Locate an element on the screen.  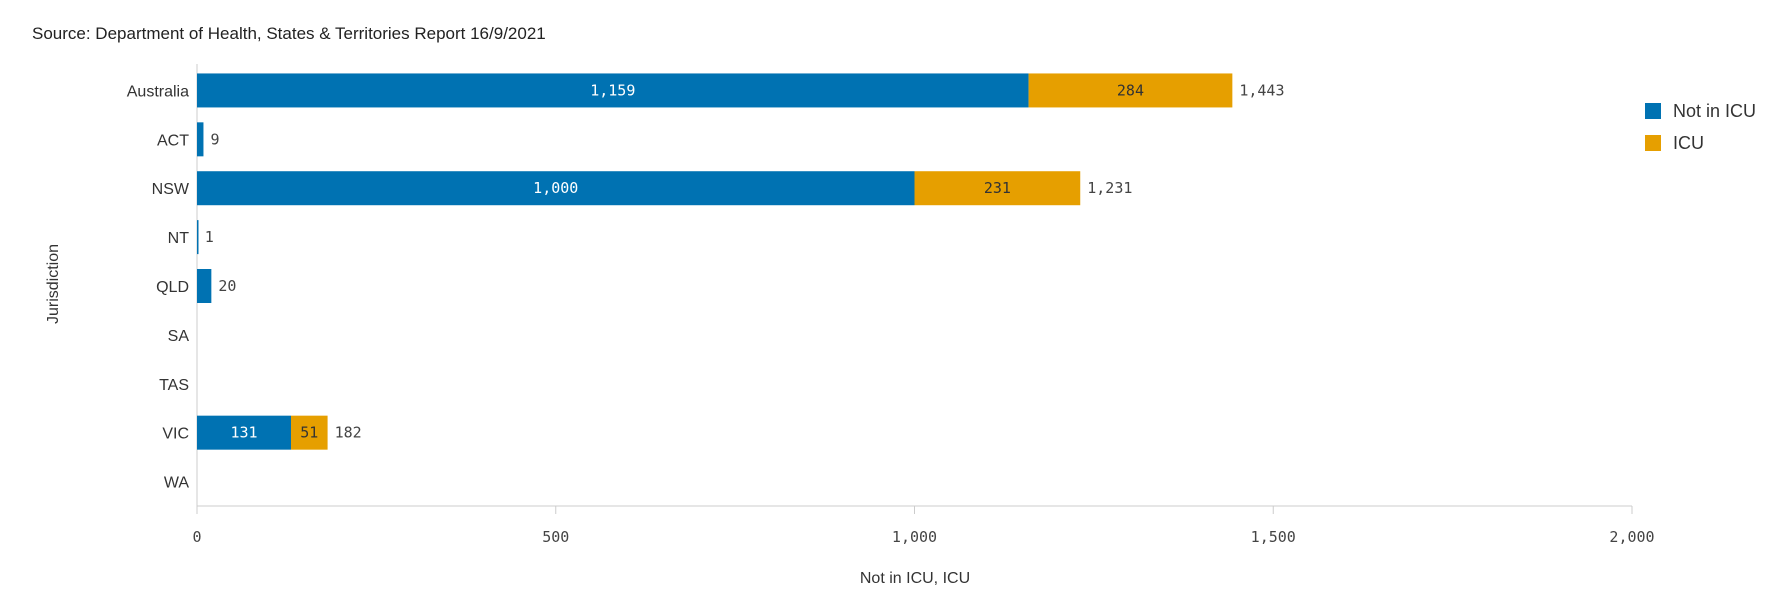
x-tick-label: 1,500 is located at coordinates (1273, 537).